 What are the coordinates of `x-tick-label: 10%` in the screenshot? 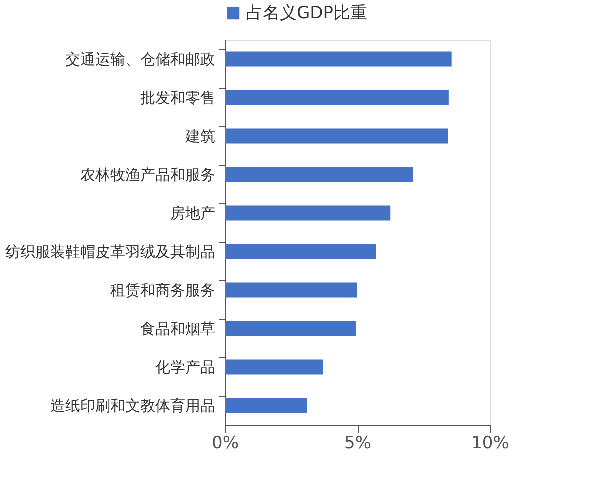 It's located at (491, 444).